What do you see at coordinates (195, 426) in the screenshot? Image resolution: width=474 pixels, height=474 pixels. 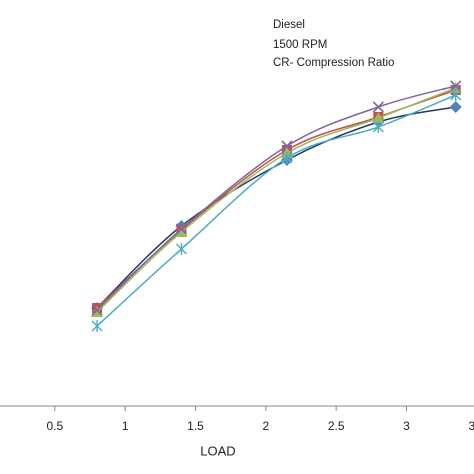 I see `x-tick-label: 1.5` at bounding box center [195, 426].